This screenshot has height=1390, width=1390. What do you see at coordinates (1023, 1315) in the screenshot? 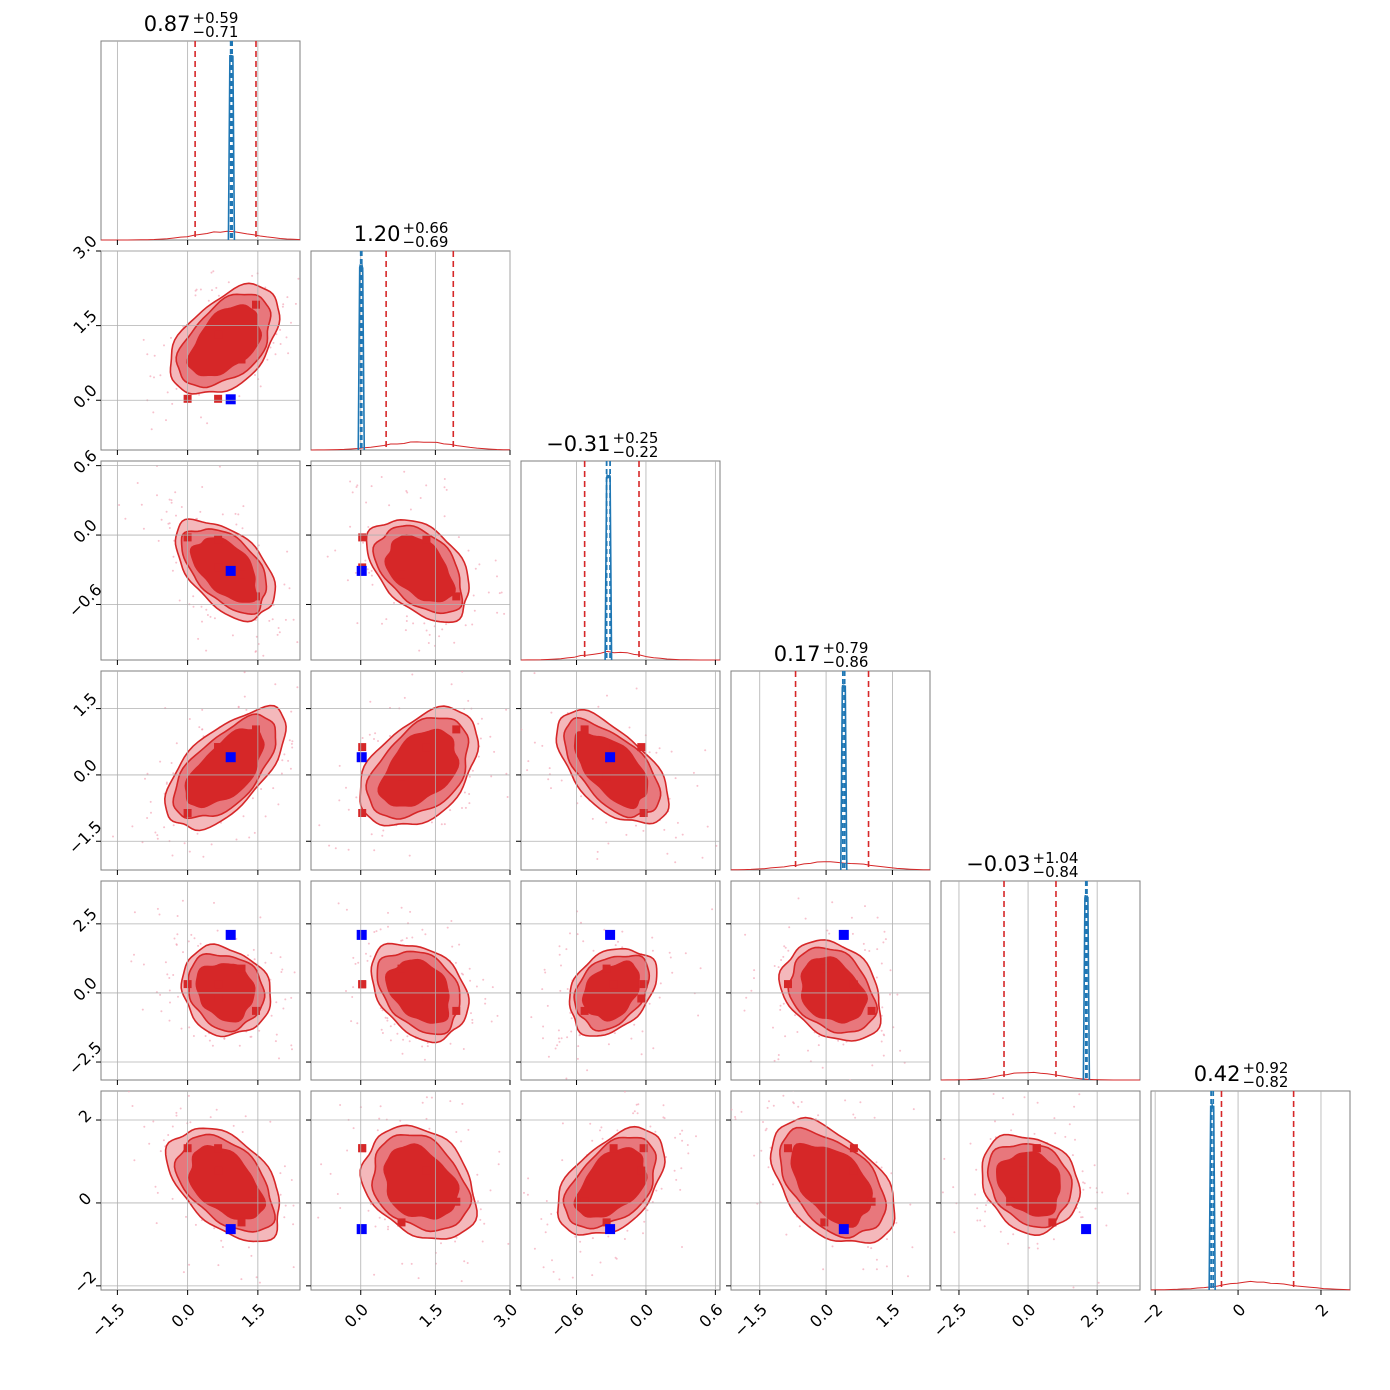
I see `x-tick-label-4-1: 0.0` at bounding box center [1023, 1315].